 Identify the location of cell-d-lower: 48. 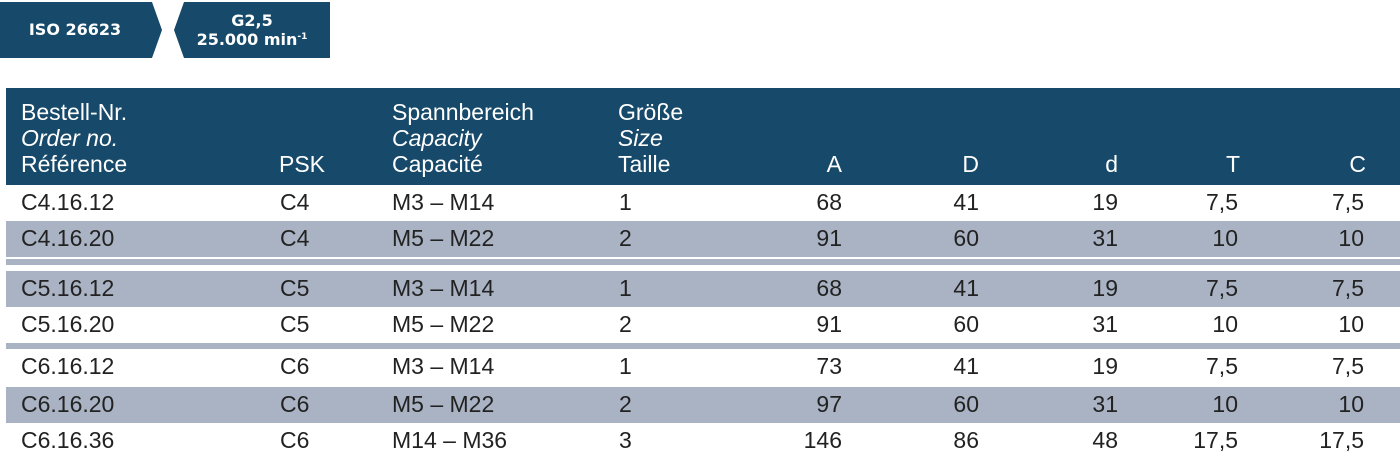
(1105, 440).